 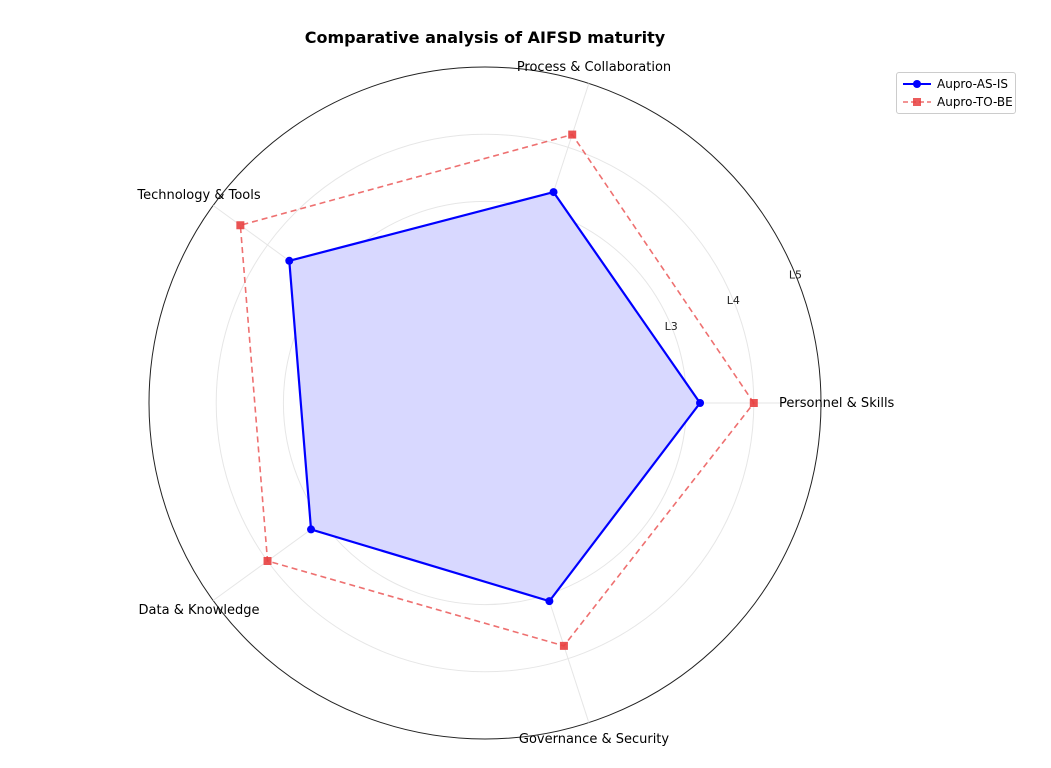 What do you see at coordinates (594, 739) in the screenshot?
I see `axis-label: Governance & Security` at bounding box center [594, 739].